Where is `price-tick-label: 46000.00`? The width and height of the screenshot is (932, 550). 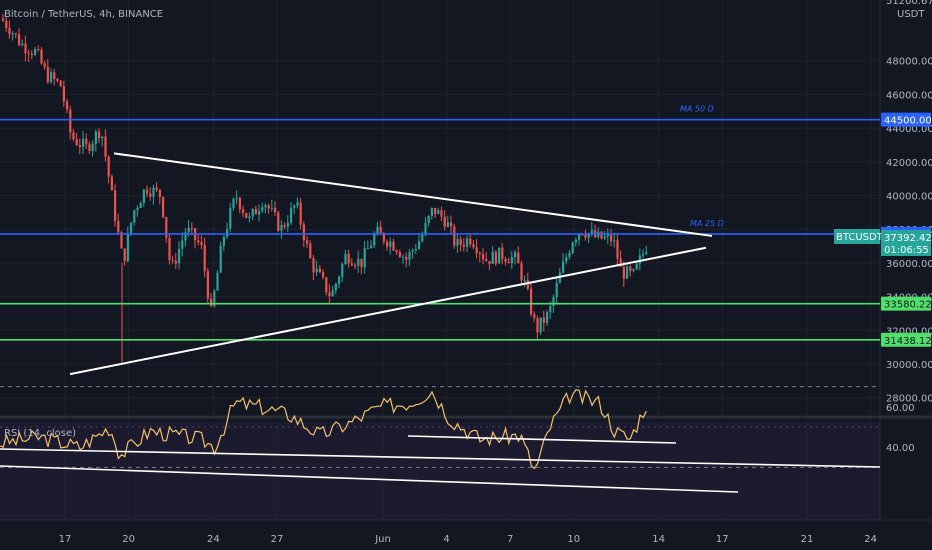 price-tick-label: 46000.00 is located at coordinates (909, 95).